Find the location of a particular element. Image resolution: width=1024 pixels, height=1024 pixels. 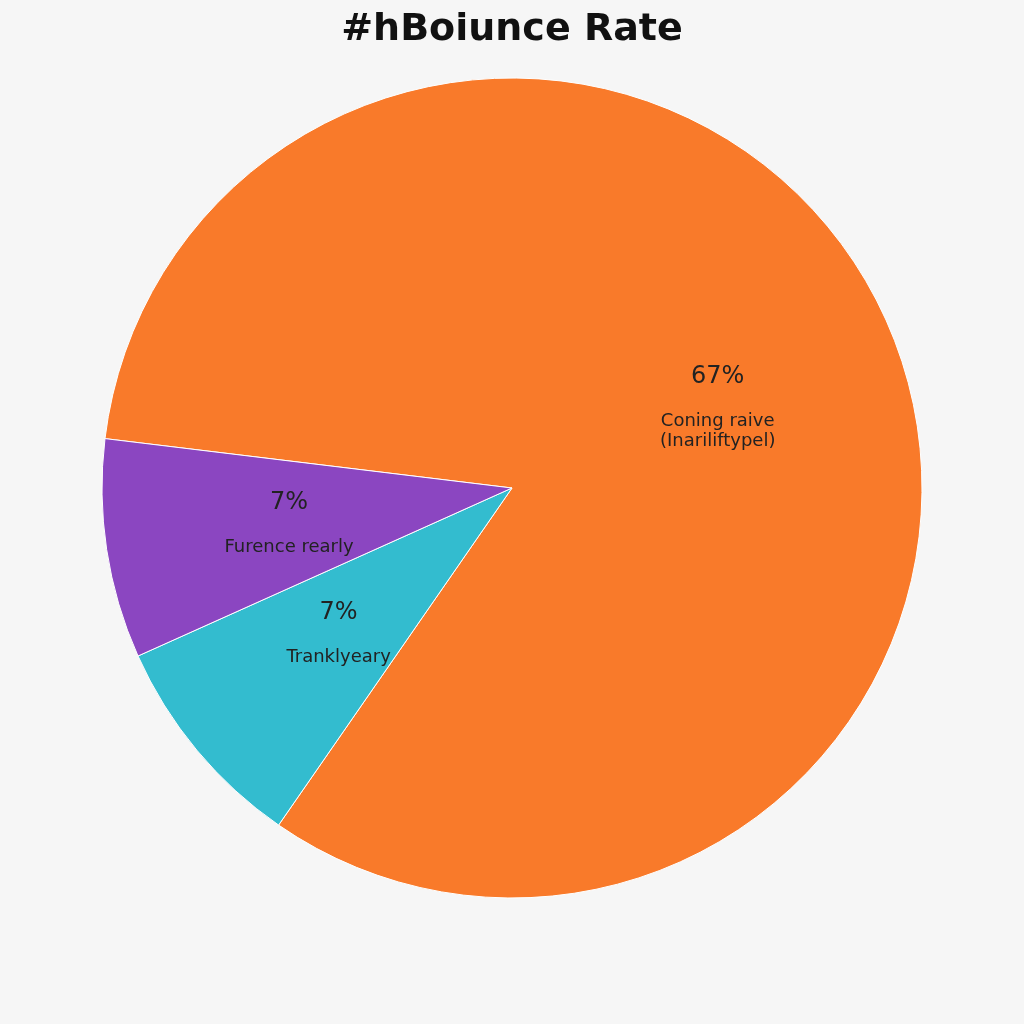

data-label: 67% is located at coordinates (718, 374).